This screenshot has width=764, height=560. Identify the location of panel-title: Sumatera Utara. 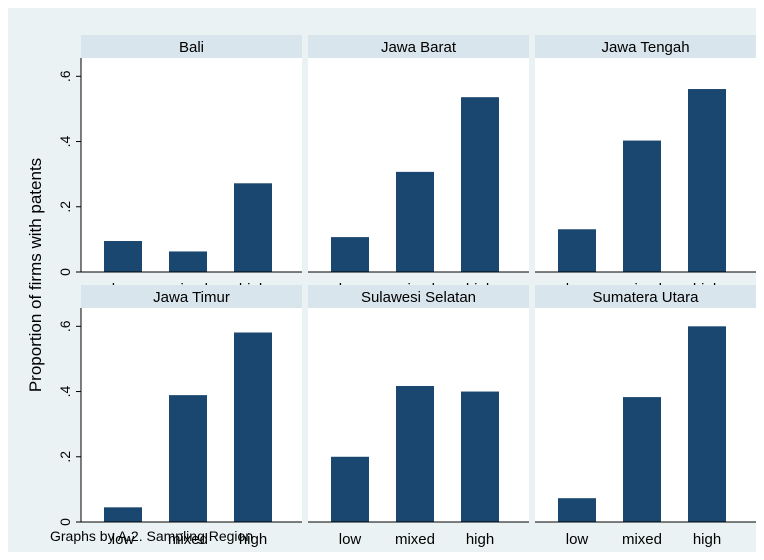
(646, 297).